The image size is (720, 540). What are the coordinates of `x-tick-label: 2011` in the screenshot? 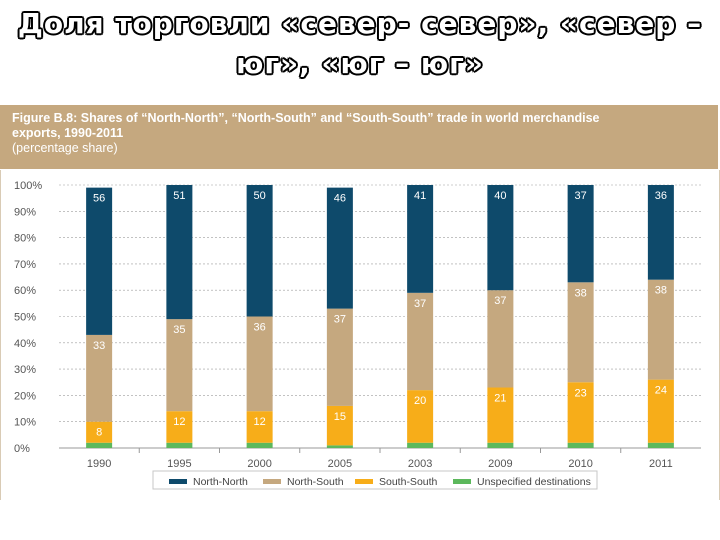 It's located at (661, 464).